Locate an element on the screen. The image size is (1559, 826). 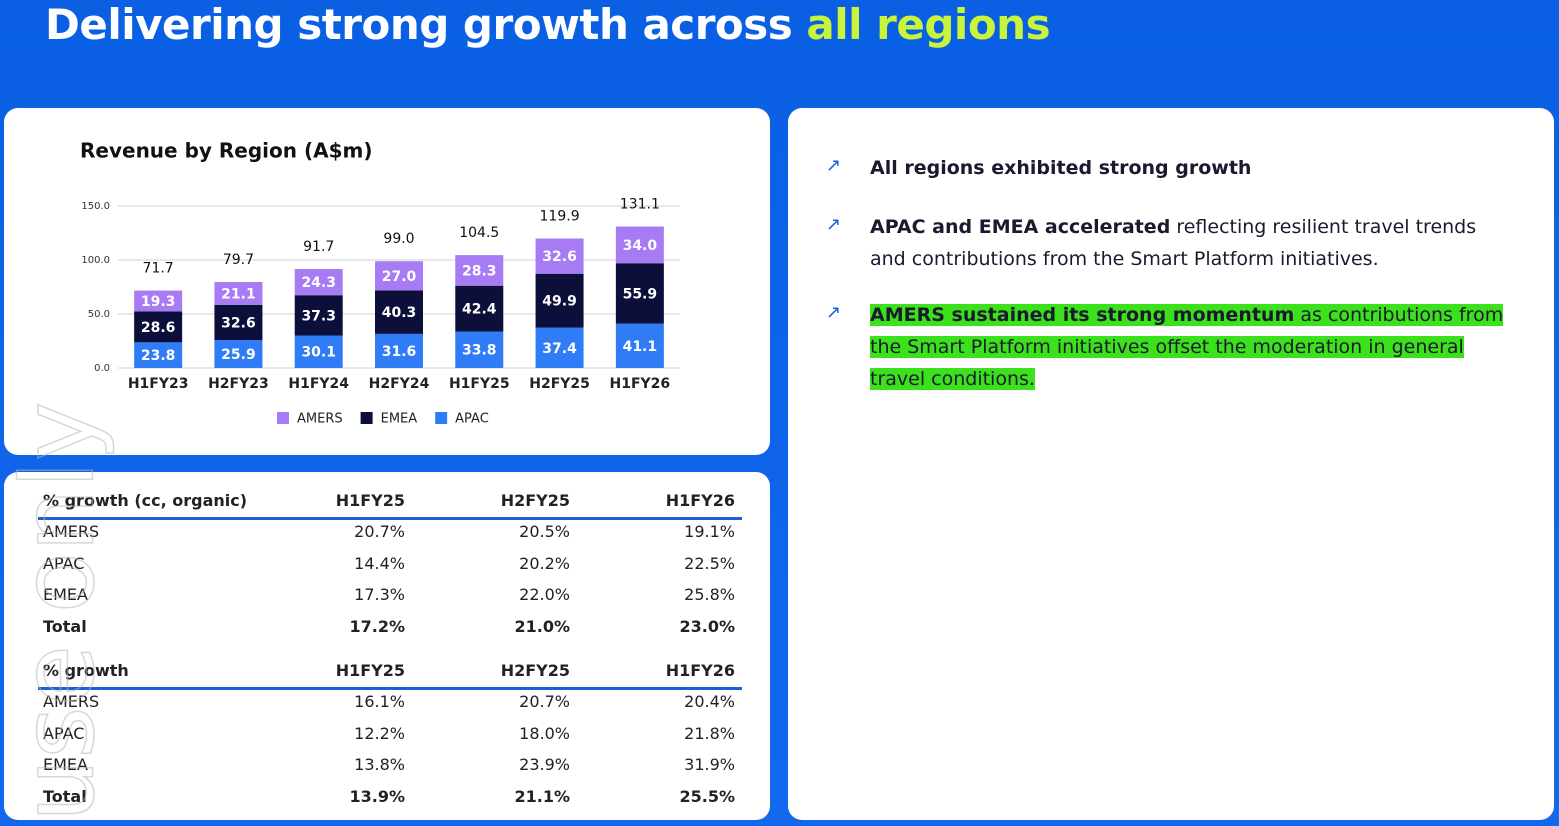
title-text: Delivering strong growth across is located at coordinates (419, 24).